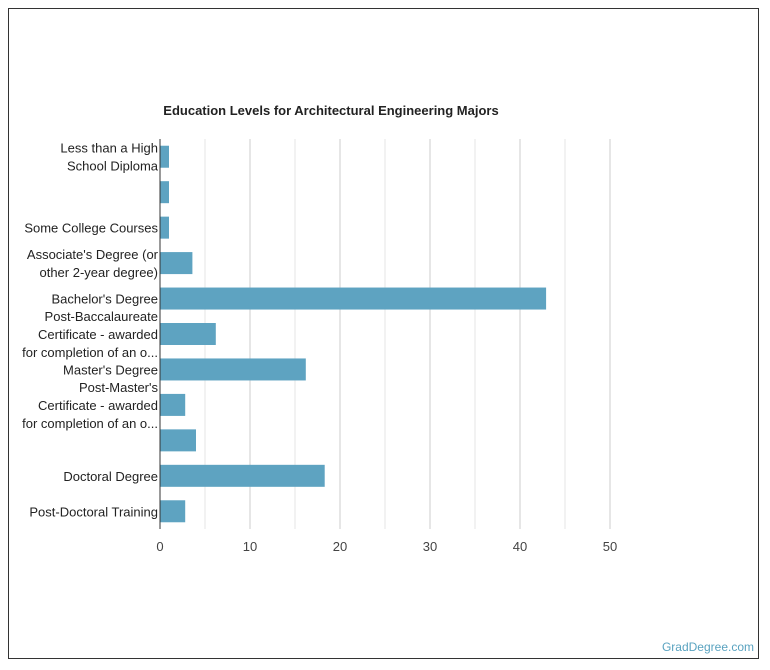 The width and height of the screenshot is (770, 670). What do you see at coordinates (101, 316) in the screenshot?
I see `category-label: Post-Baccalaureate` at bounding box center [101, 316].